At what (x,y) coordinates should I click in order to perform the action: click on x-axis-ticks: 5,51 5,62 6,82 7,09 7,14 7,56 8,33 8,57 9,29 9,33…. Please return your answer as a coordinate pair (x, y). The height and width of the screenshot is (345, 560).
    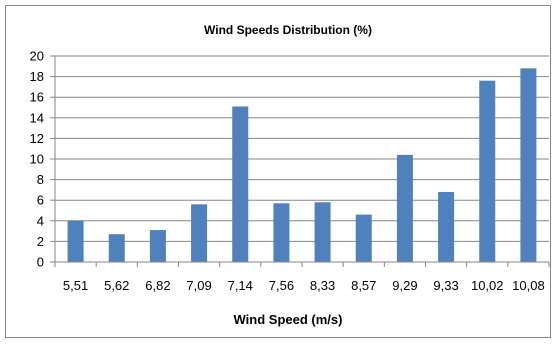
    Looking at the image, I should click on (302, 277).